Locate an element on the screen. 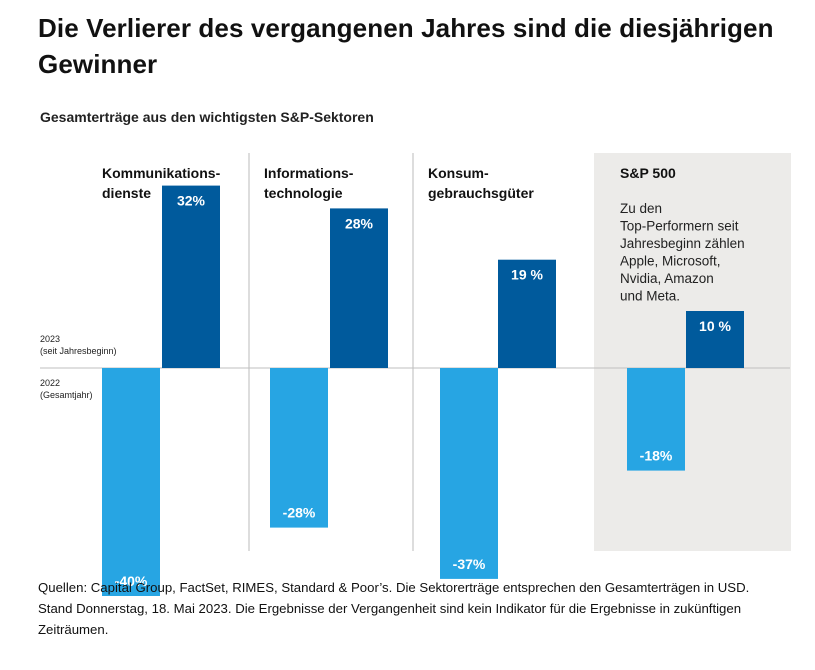 The image size is (815, 670). value-label-2023: 10 % is located at coordinates (715, 326).